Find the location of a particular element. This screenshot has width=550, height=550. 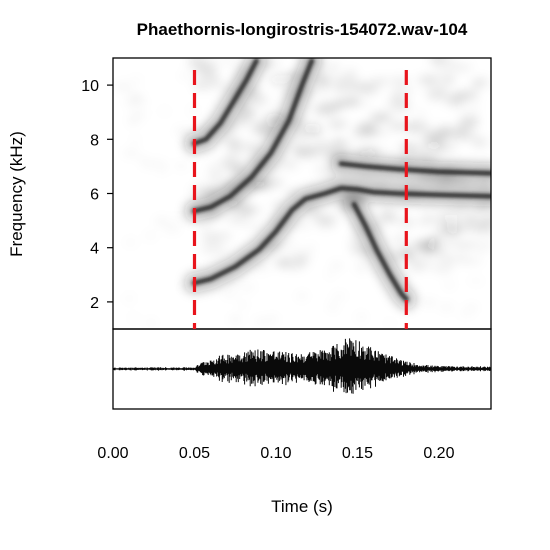

x-tick-label: 0.00 is located at coordinates (112, 453).